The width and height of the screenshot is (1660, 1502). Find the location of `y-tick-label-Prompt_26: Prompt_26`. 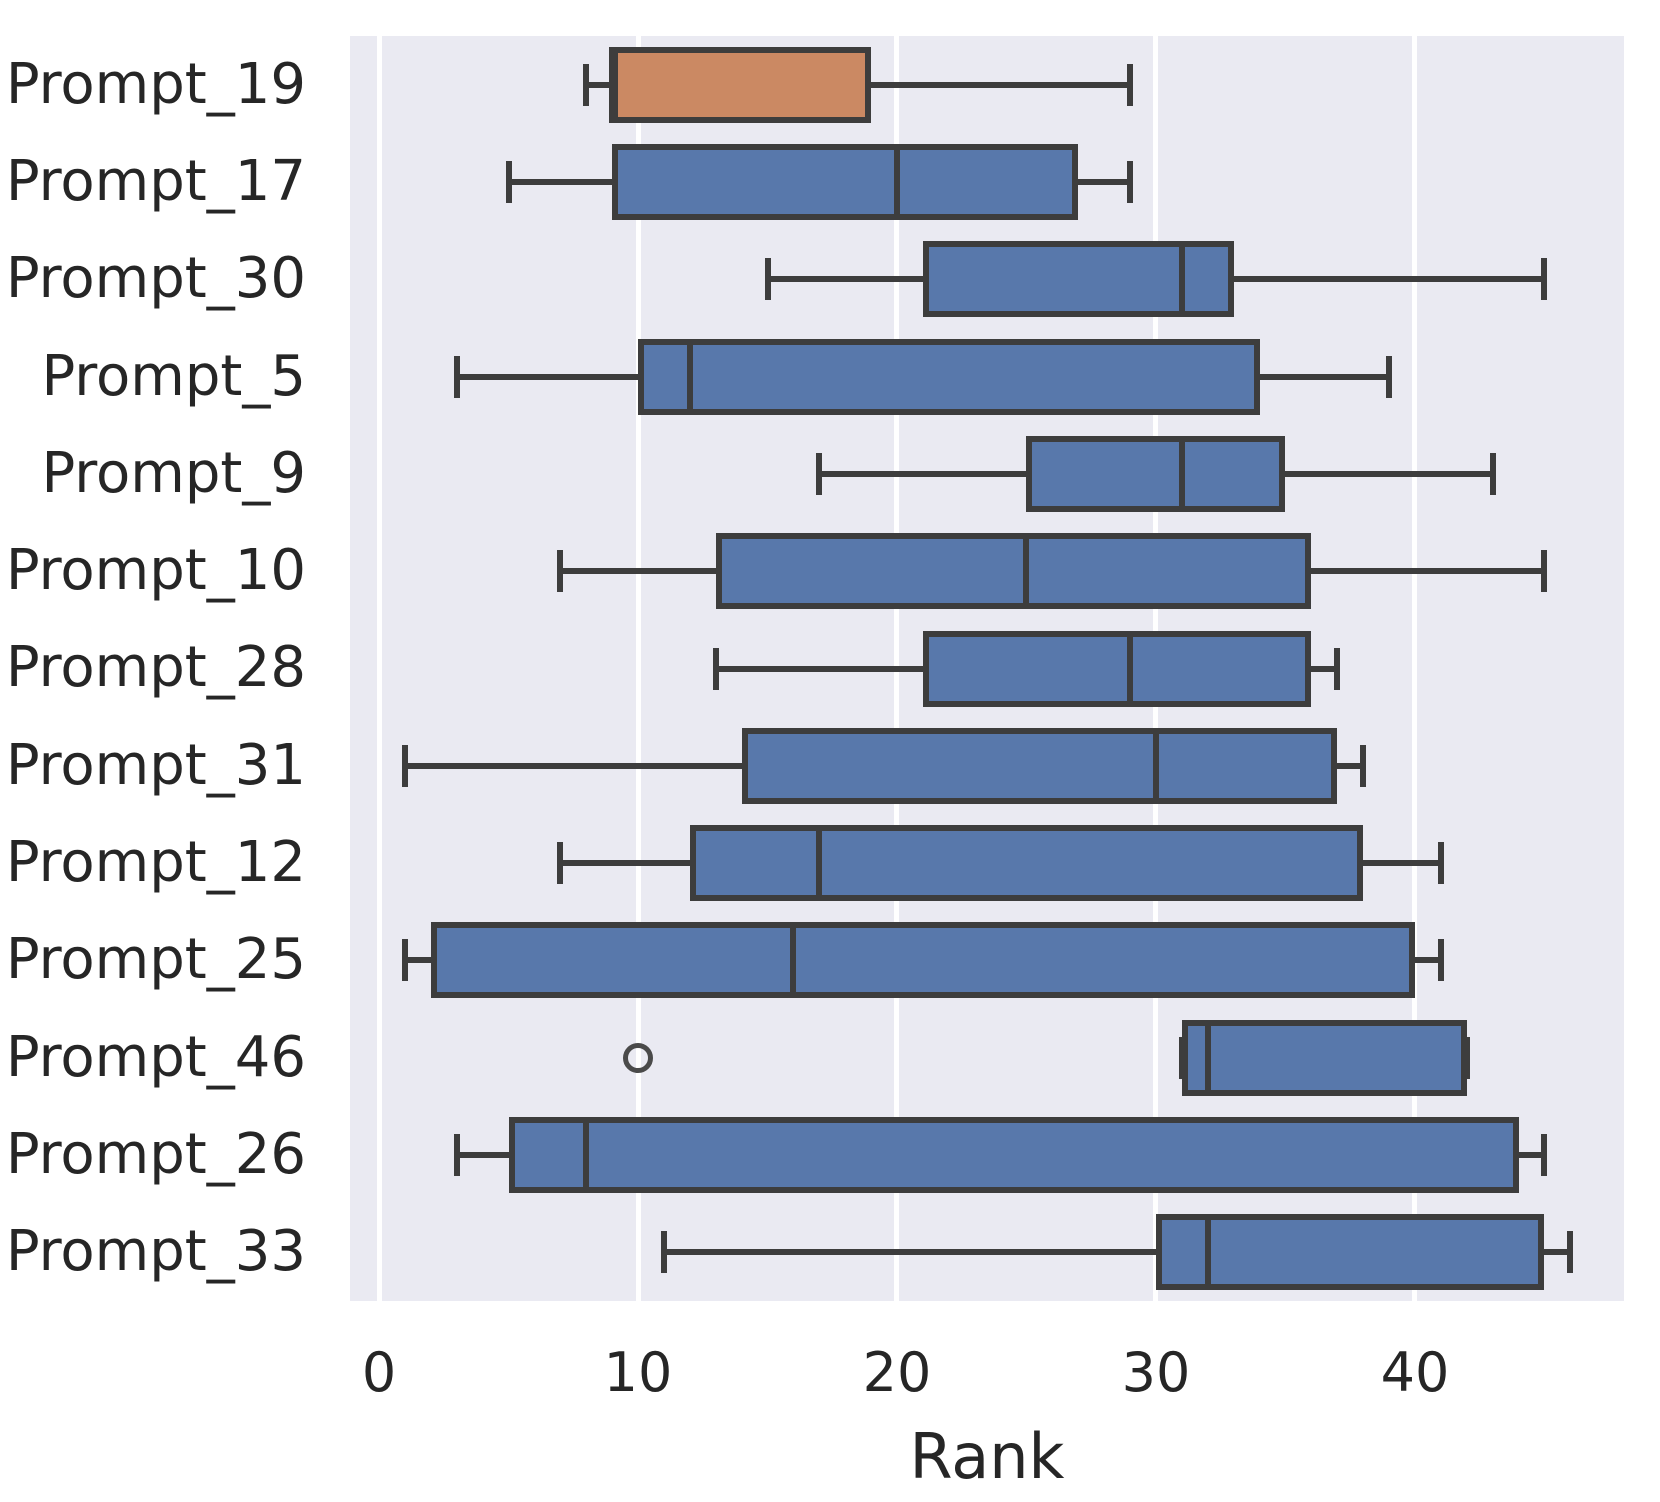

y-tick-label-Prompt_26: Prompt_26 is located at coordinates (155, 1155).